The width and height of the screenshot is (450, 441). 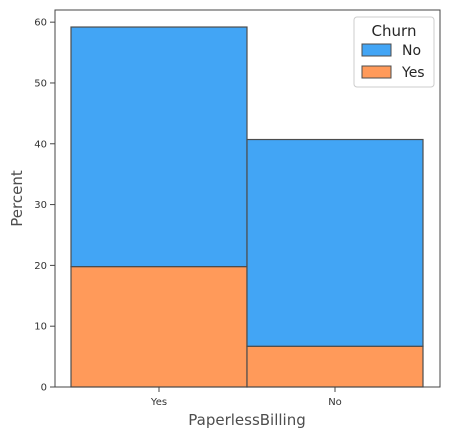 I want to click on y-tick-label: 40, so click(x=40, y=144).